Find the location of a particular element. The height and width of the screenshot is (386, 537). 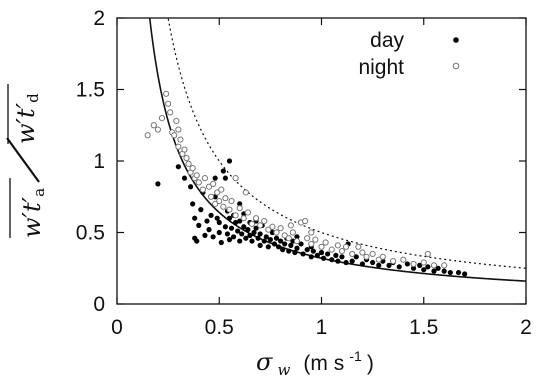

svg-text: w′t′a is located at coordinates (33, 213).